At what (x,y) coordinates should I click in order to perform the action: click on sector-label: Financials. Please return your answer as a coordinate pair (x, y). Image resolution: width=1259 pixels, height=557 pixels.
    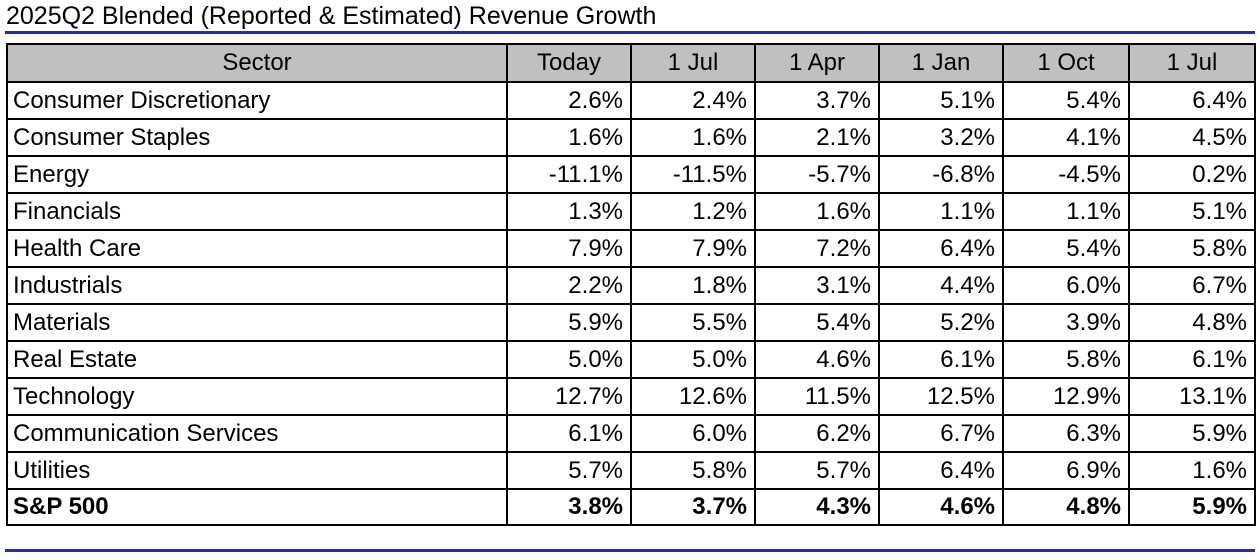
    Looking at the image, I should click on (257, 211).